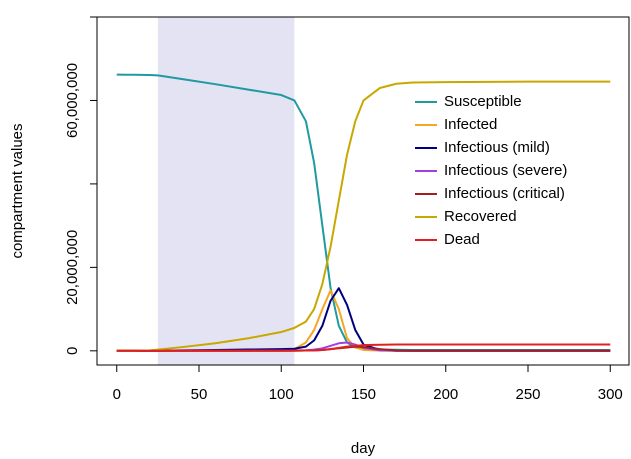 This screenshot has height=459, width=631. Describe the element at coordinates (281, 394) in the screenshot. I see `x-tick-label: 100` at that location.